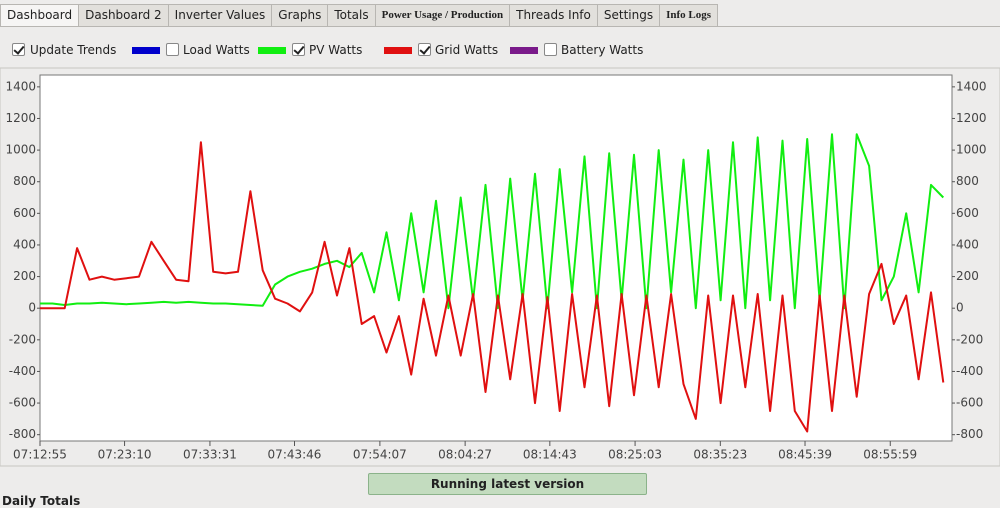  Describe the element at coordinates (22, 434) in the screenshot. I see `y-tick-label: -800` at that location.